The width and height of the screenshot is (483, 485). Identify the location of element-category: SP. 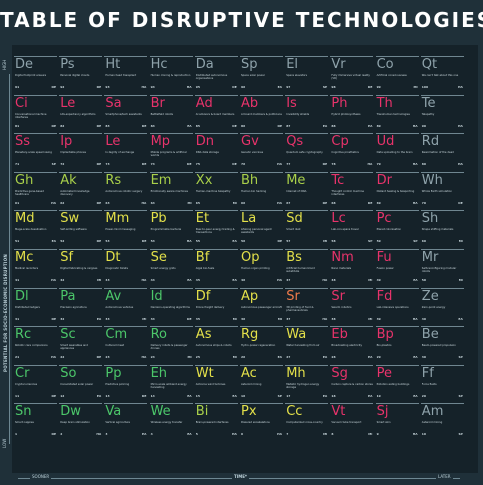
(325, 87).